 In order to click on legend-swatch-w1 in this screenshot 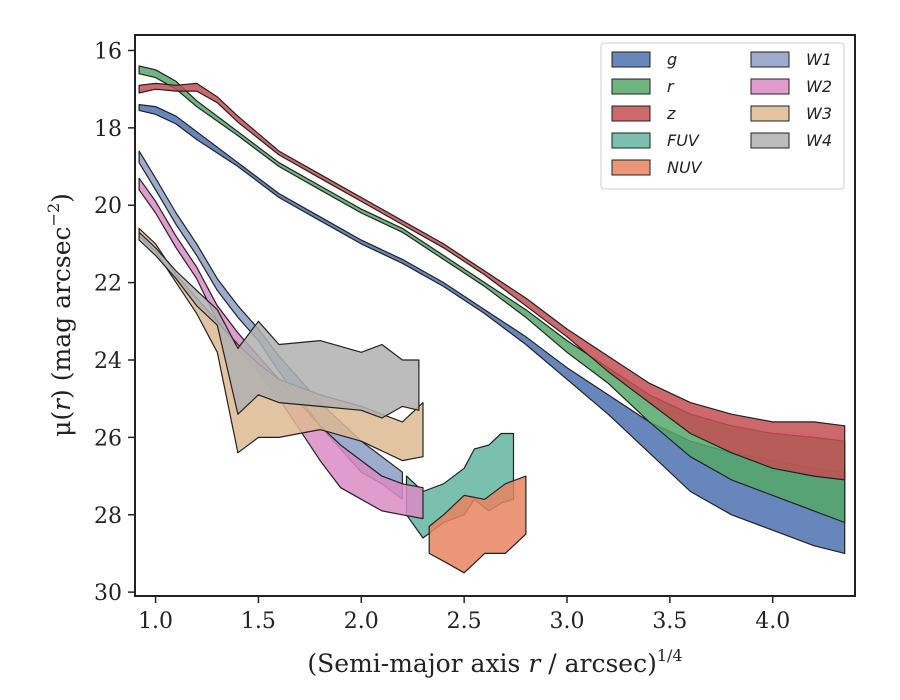, I will do `click(770, 59)`.